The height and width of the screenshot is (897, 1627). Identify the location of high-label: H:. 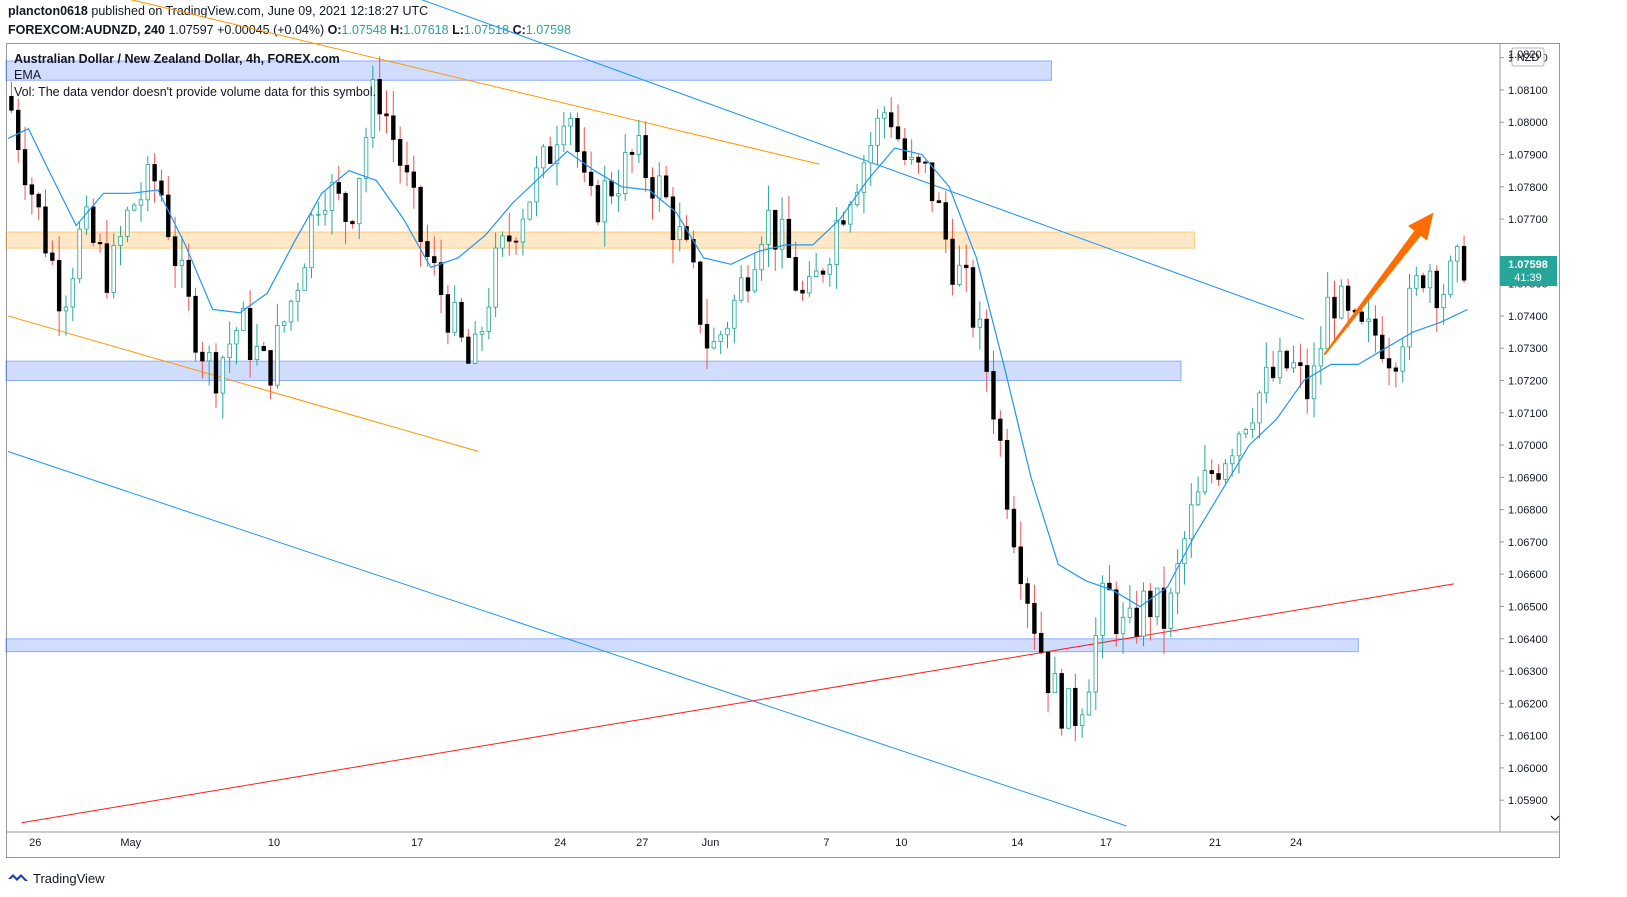
(397, 30).